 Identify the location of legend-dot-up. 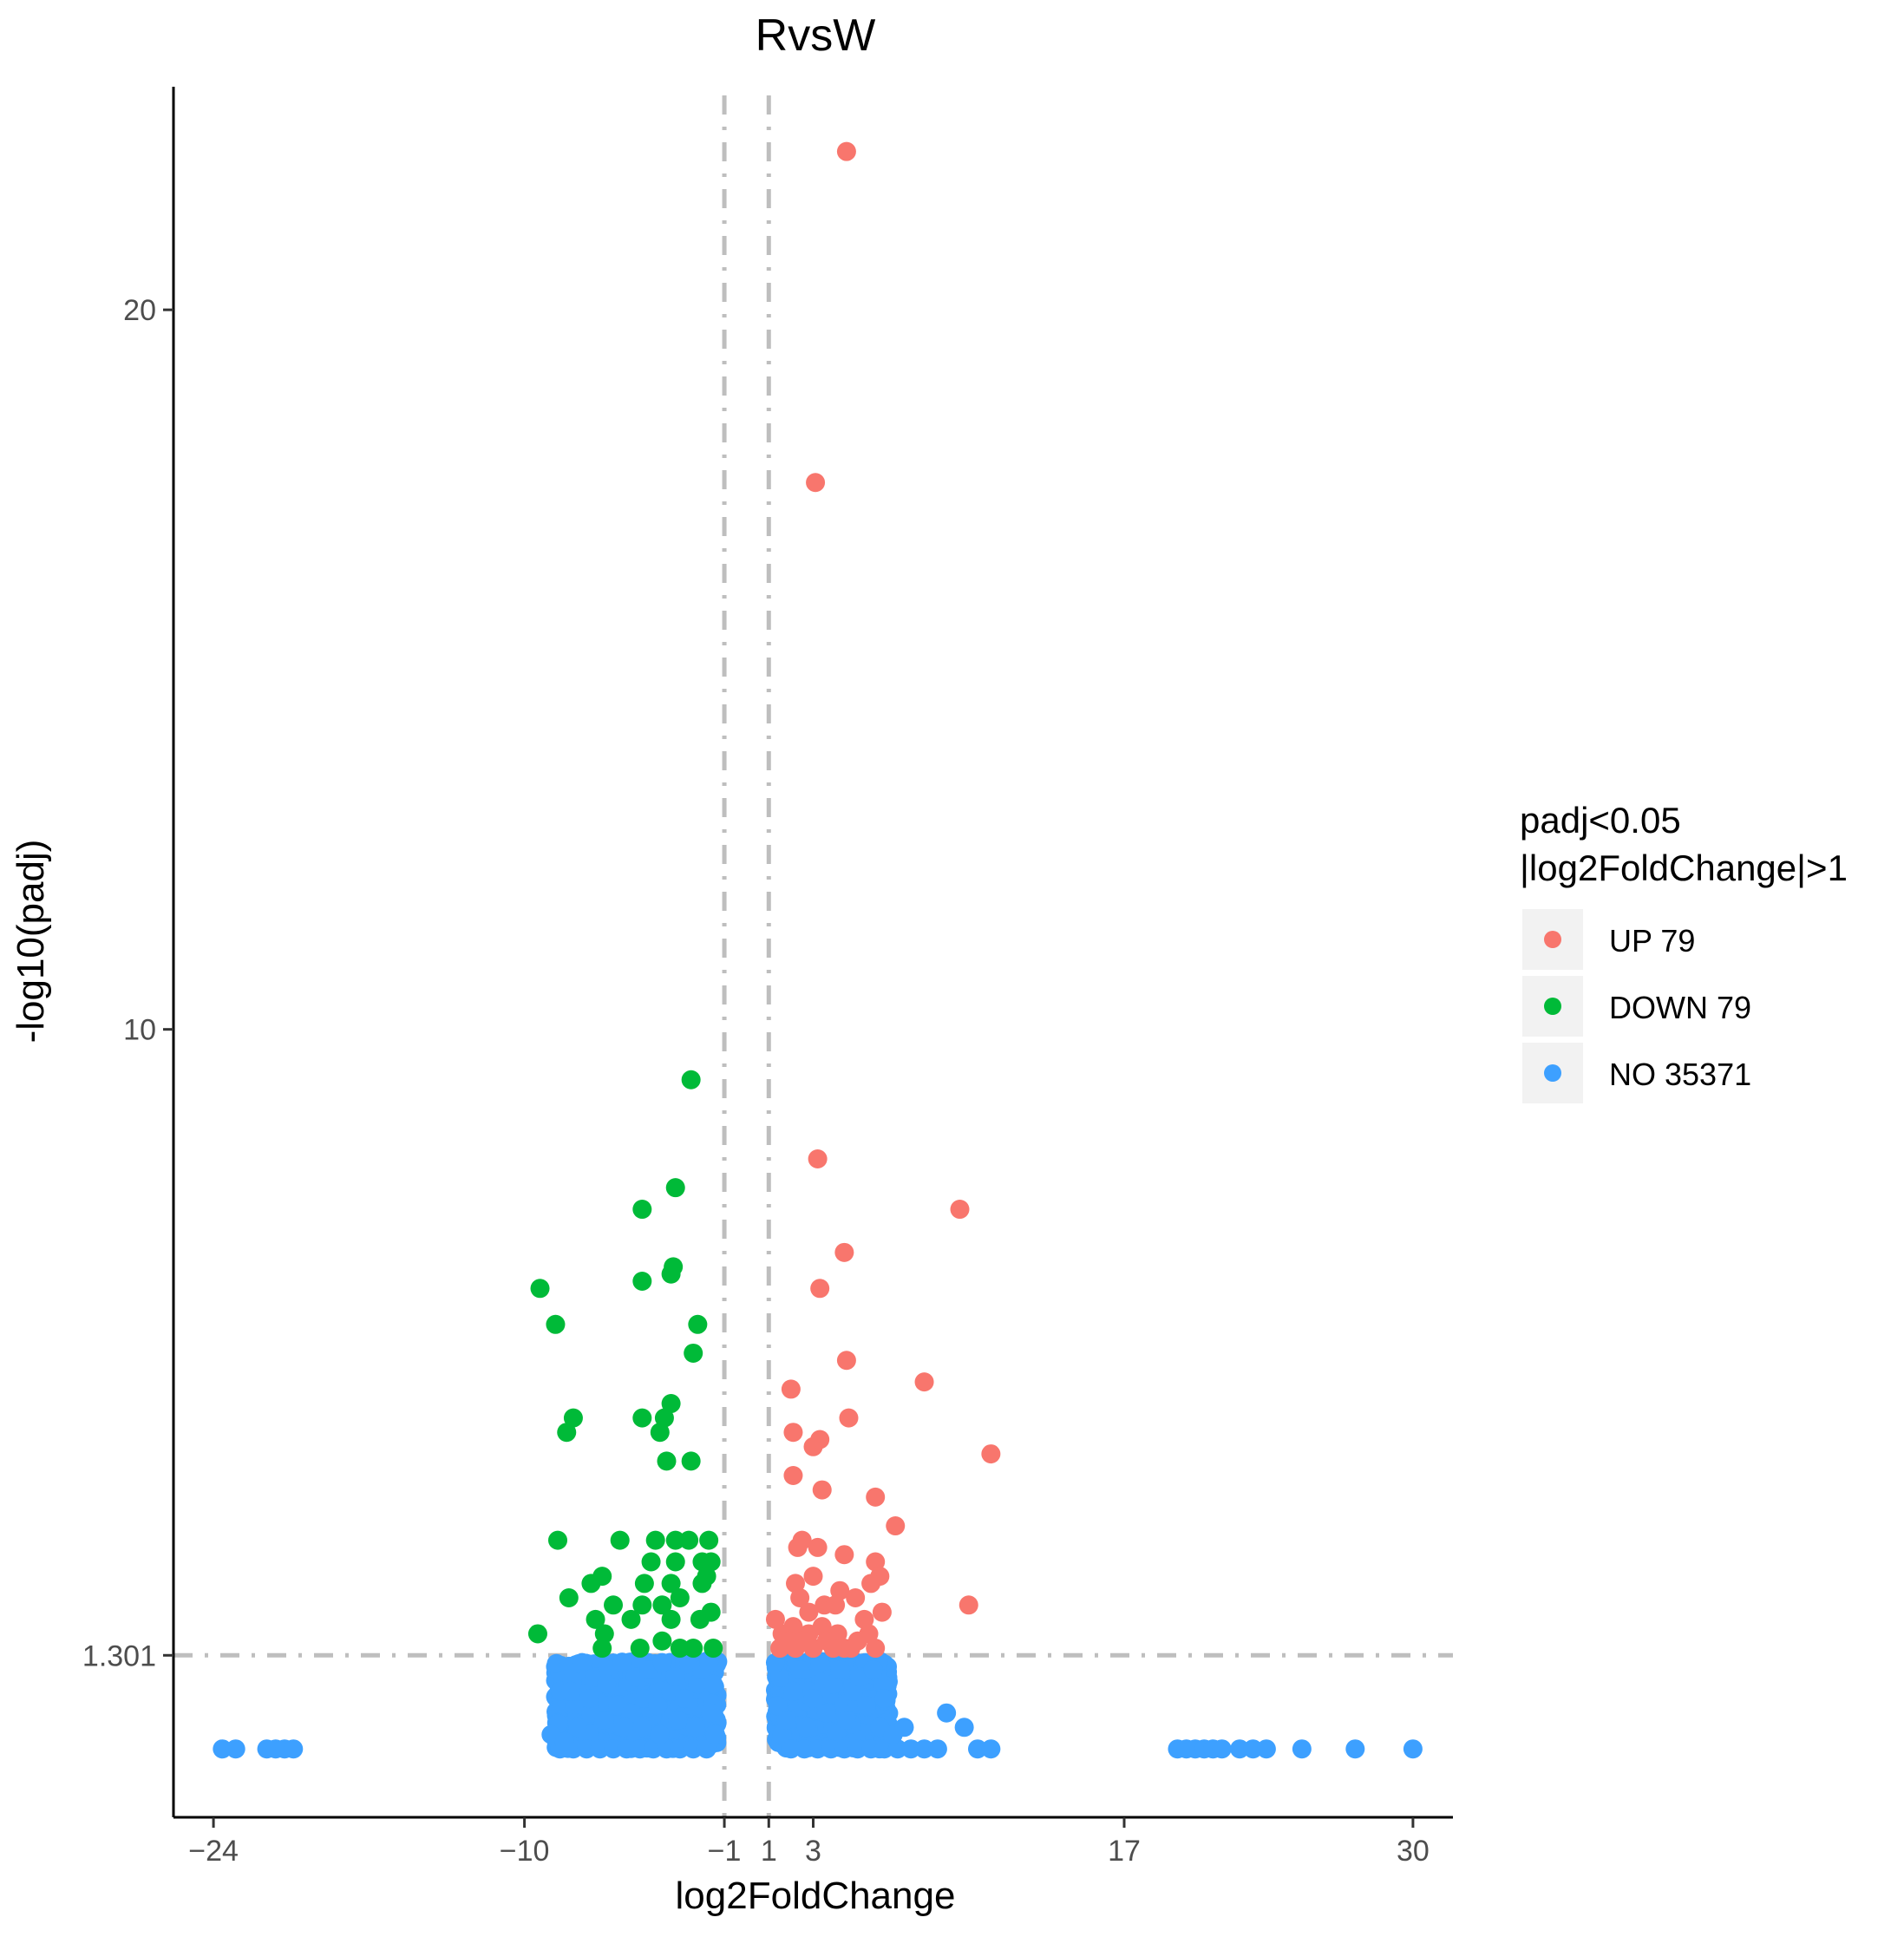
(1552, 939).